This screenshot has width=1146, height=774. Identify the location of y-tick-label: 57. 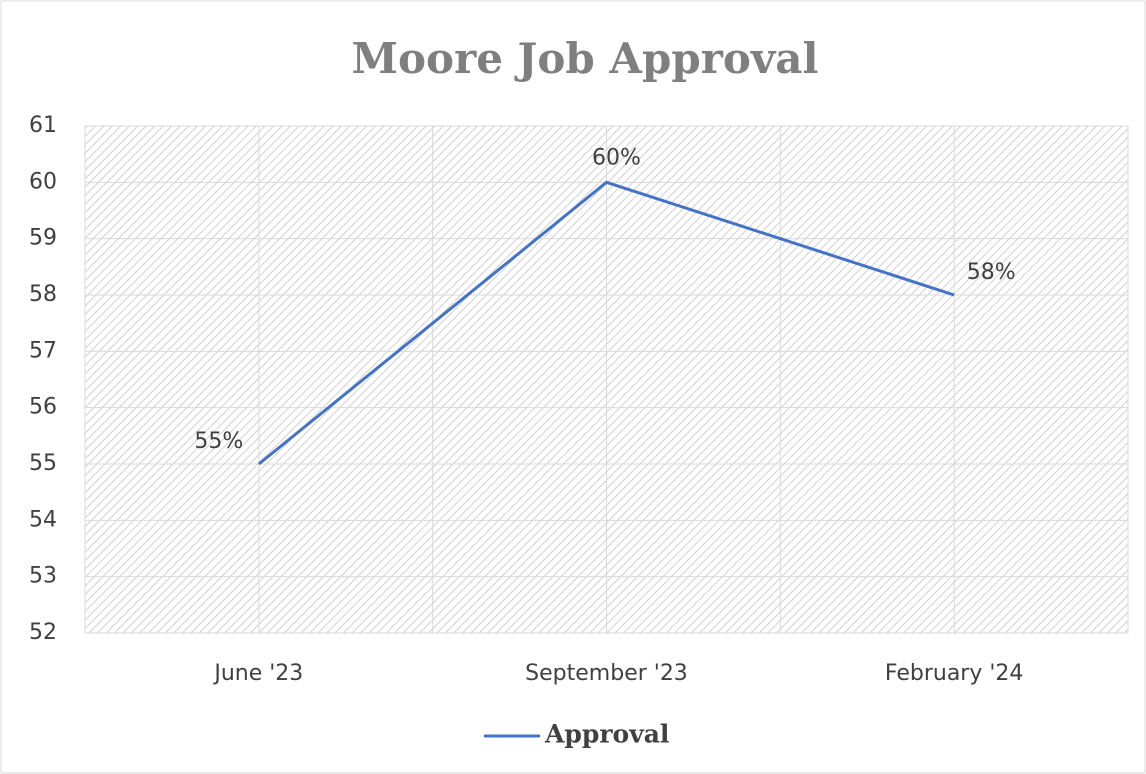
(43, 350).